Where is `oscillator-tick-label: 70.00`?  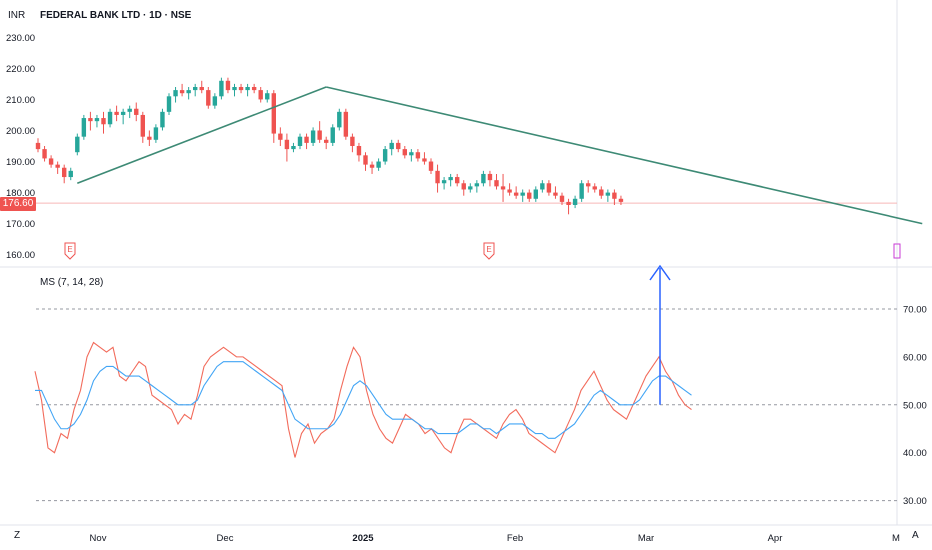 oscillator-tick-label: 70.00 is located at coordinates (915, 309).